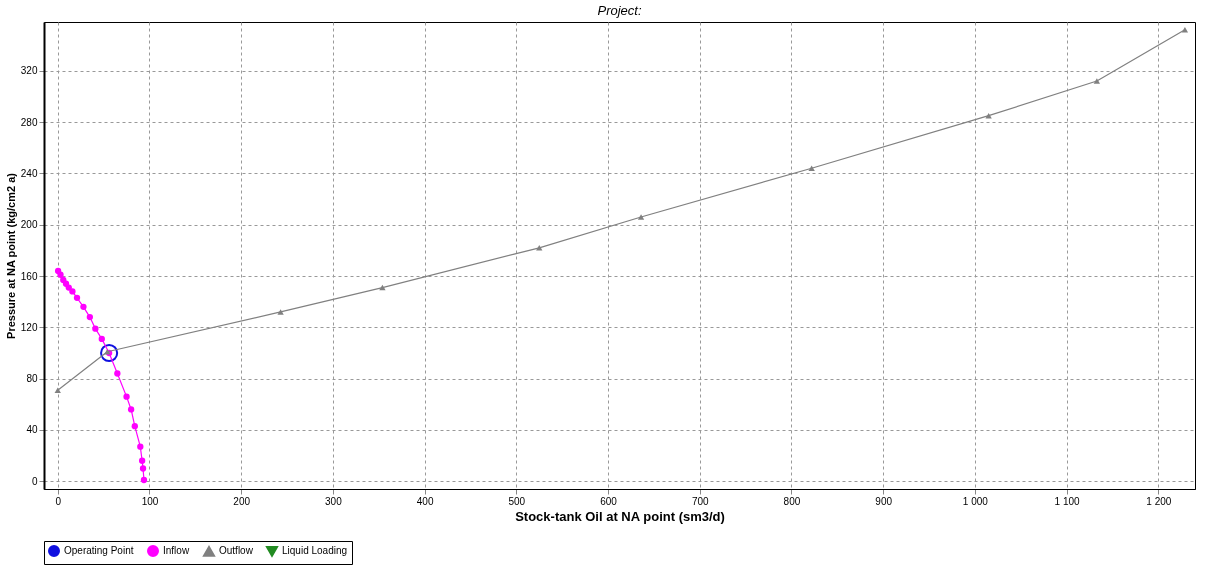  Describe the element at coordinates (29, 173) in the screenshot. I see `y-tick-label: 240` at that location.